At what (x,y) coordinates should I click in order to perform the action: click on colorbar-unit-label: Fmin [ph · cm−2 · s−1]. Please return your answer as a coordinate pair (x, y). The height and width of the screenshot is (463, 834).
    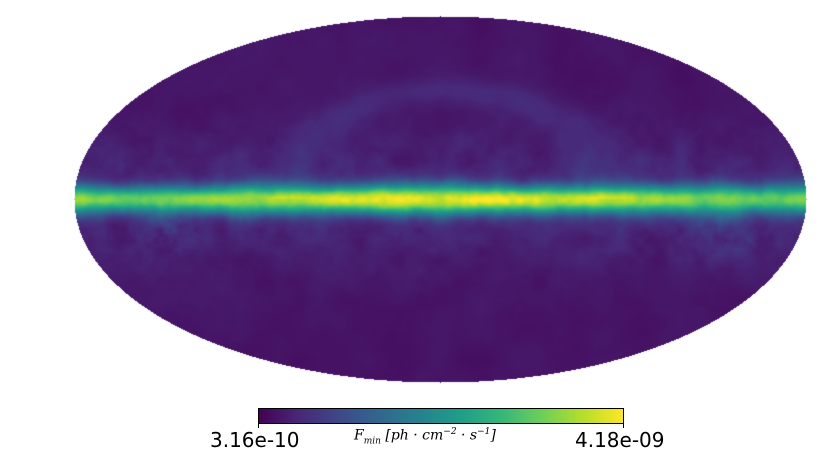
    Looking at the image, I should click on (425, 437).